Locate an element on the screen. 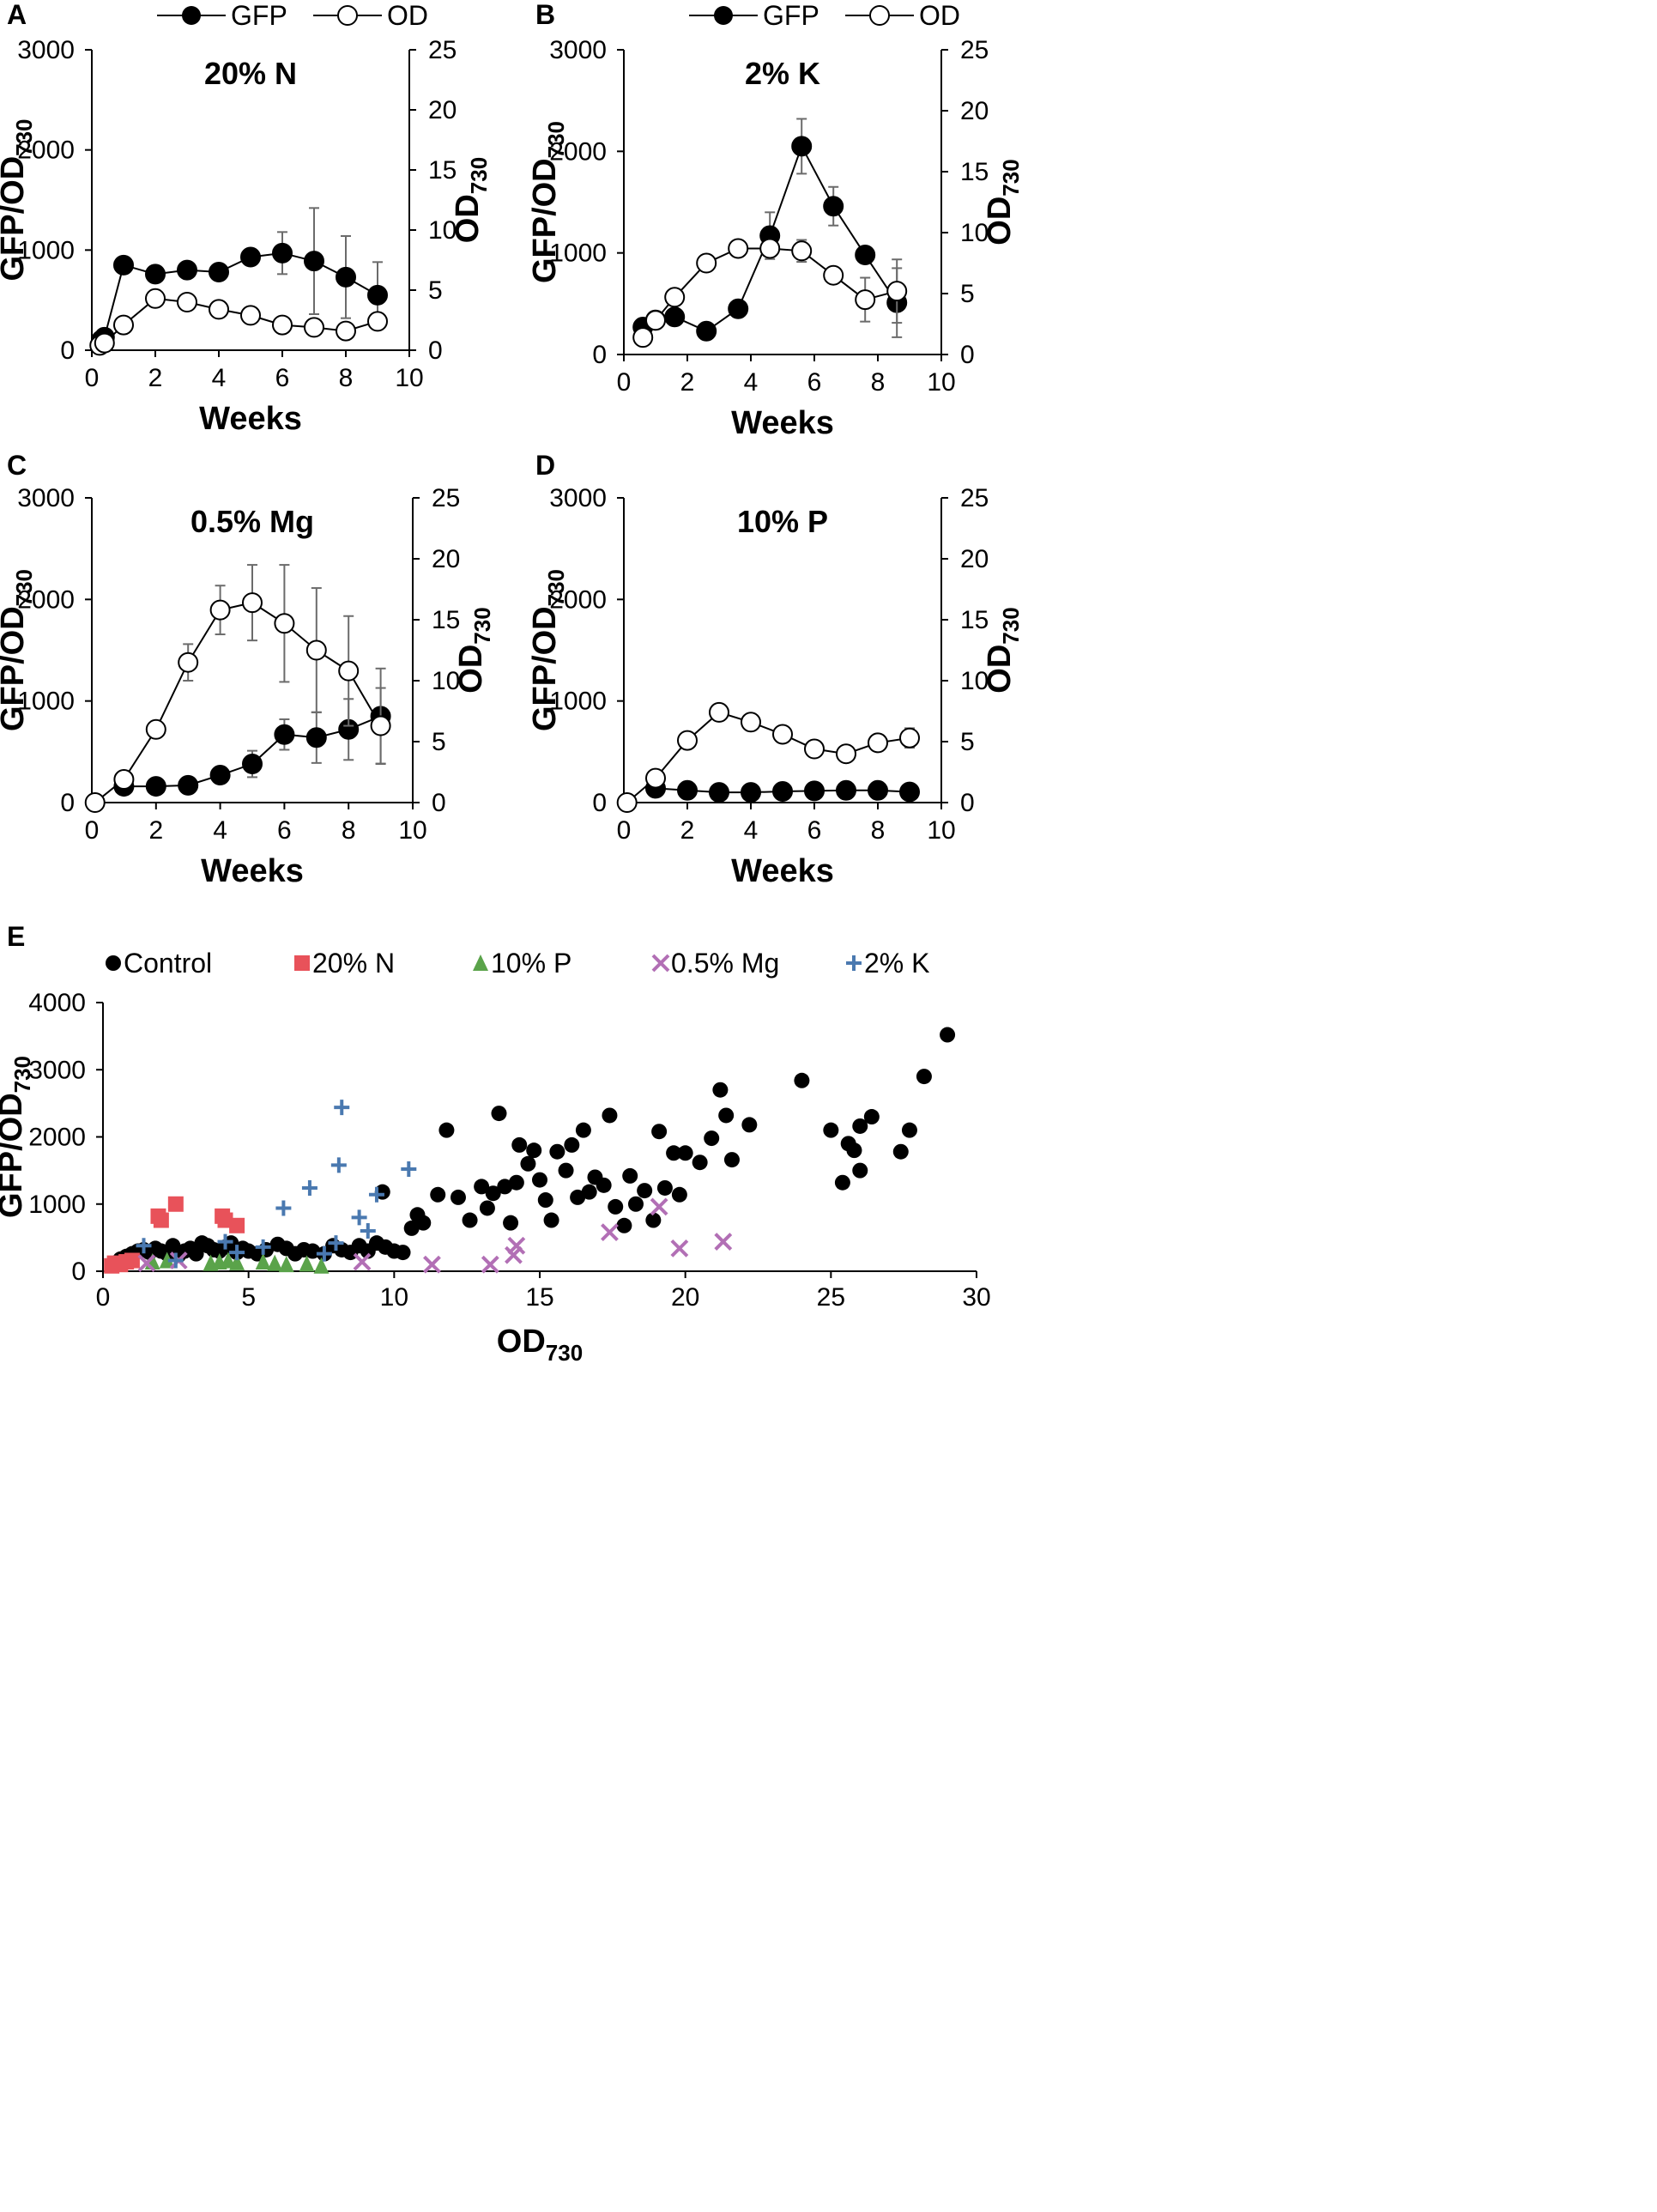 Image resolution: width=1657 pixels, height=2212 pixels. y-tick-label: 1000 is located at coordinates (46, 702).